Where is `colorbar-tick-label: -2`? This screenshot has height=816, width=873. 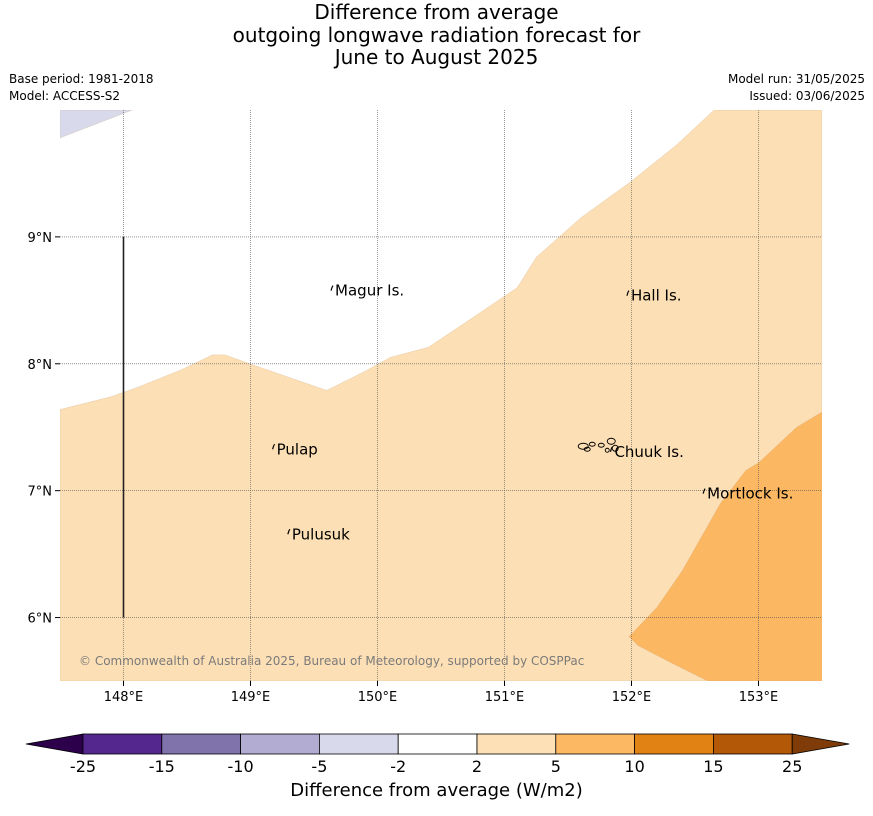
colorbar-tick-label: -2 is located at coordinates (398, 766).